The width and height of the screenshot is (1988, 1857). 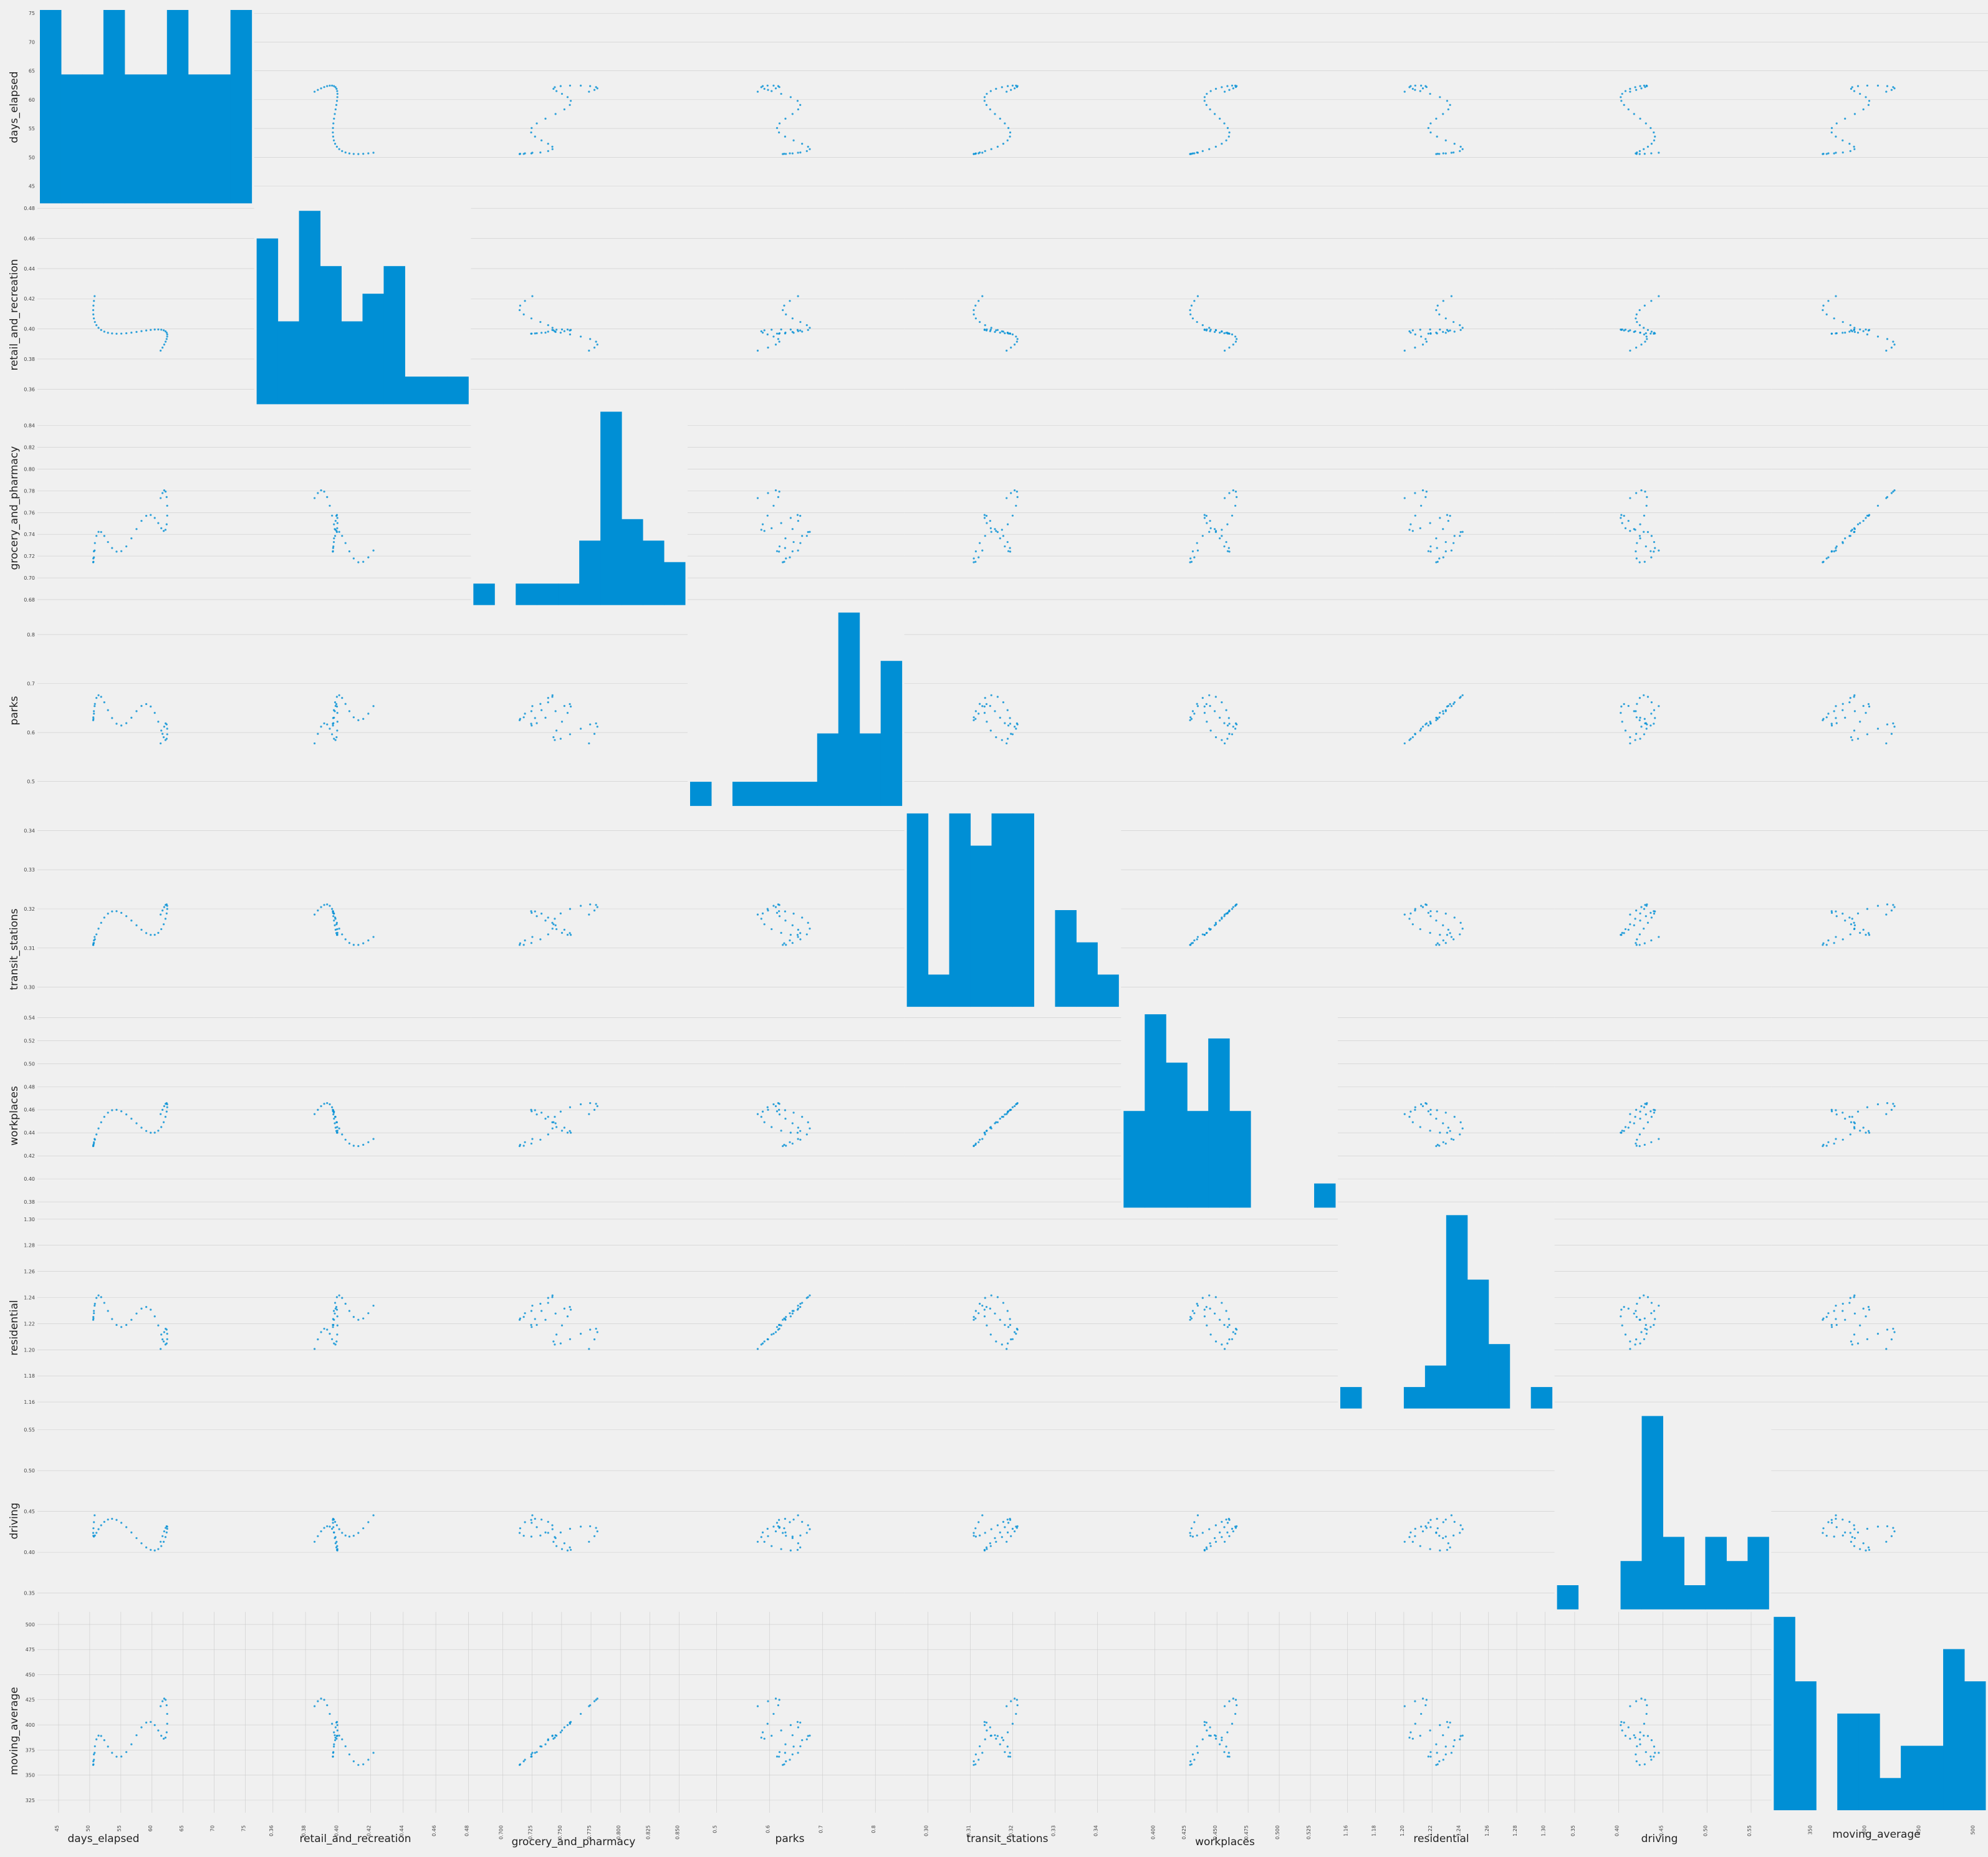 What do you see at coordinates (1541, 1398) in the screenshot?
I see `histogram-bar-residential` at bounding box center [1541, 1398].